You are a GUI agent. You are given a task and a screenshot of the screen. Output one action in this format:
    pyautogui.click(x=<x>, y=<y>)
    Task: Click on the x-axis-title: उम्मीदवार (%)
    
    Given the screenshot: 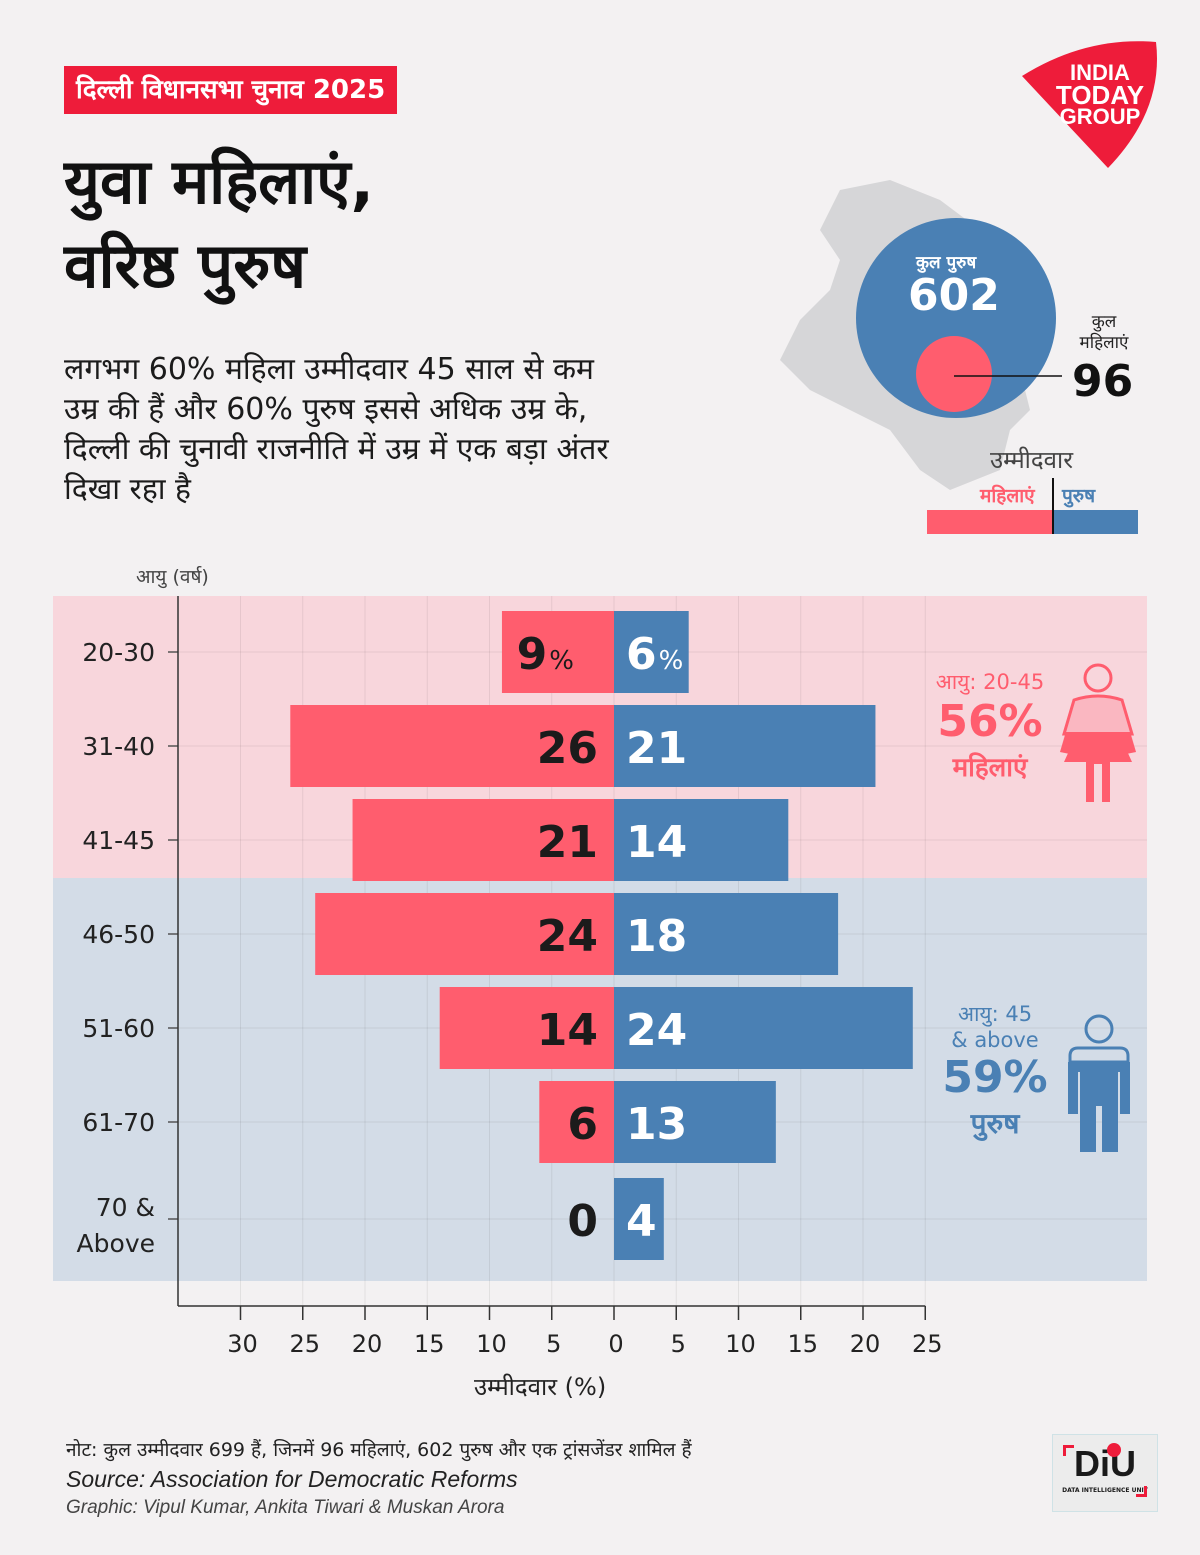 What is the action you would take?
    pyautogui.click(x=540, y=1387)
    